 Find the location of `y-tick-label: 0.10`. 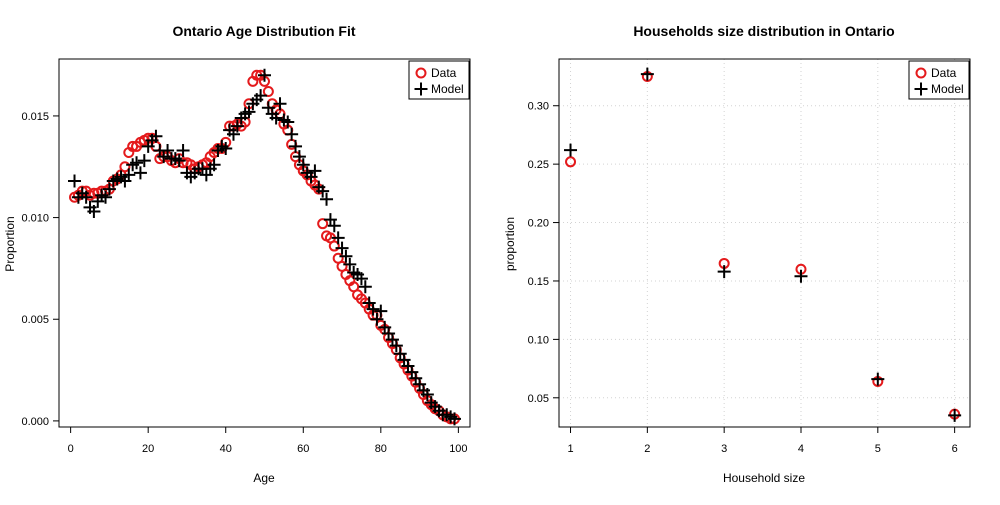

y-tick-label: 0.10 is located at coordinates (538, 340).